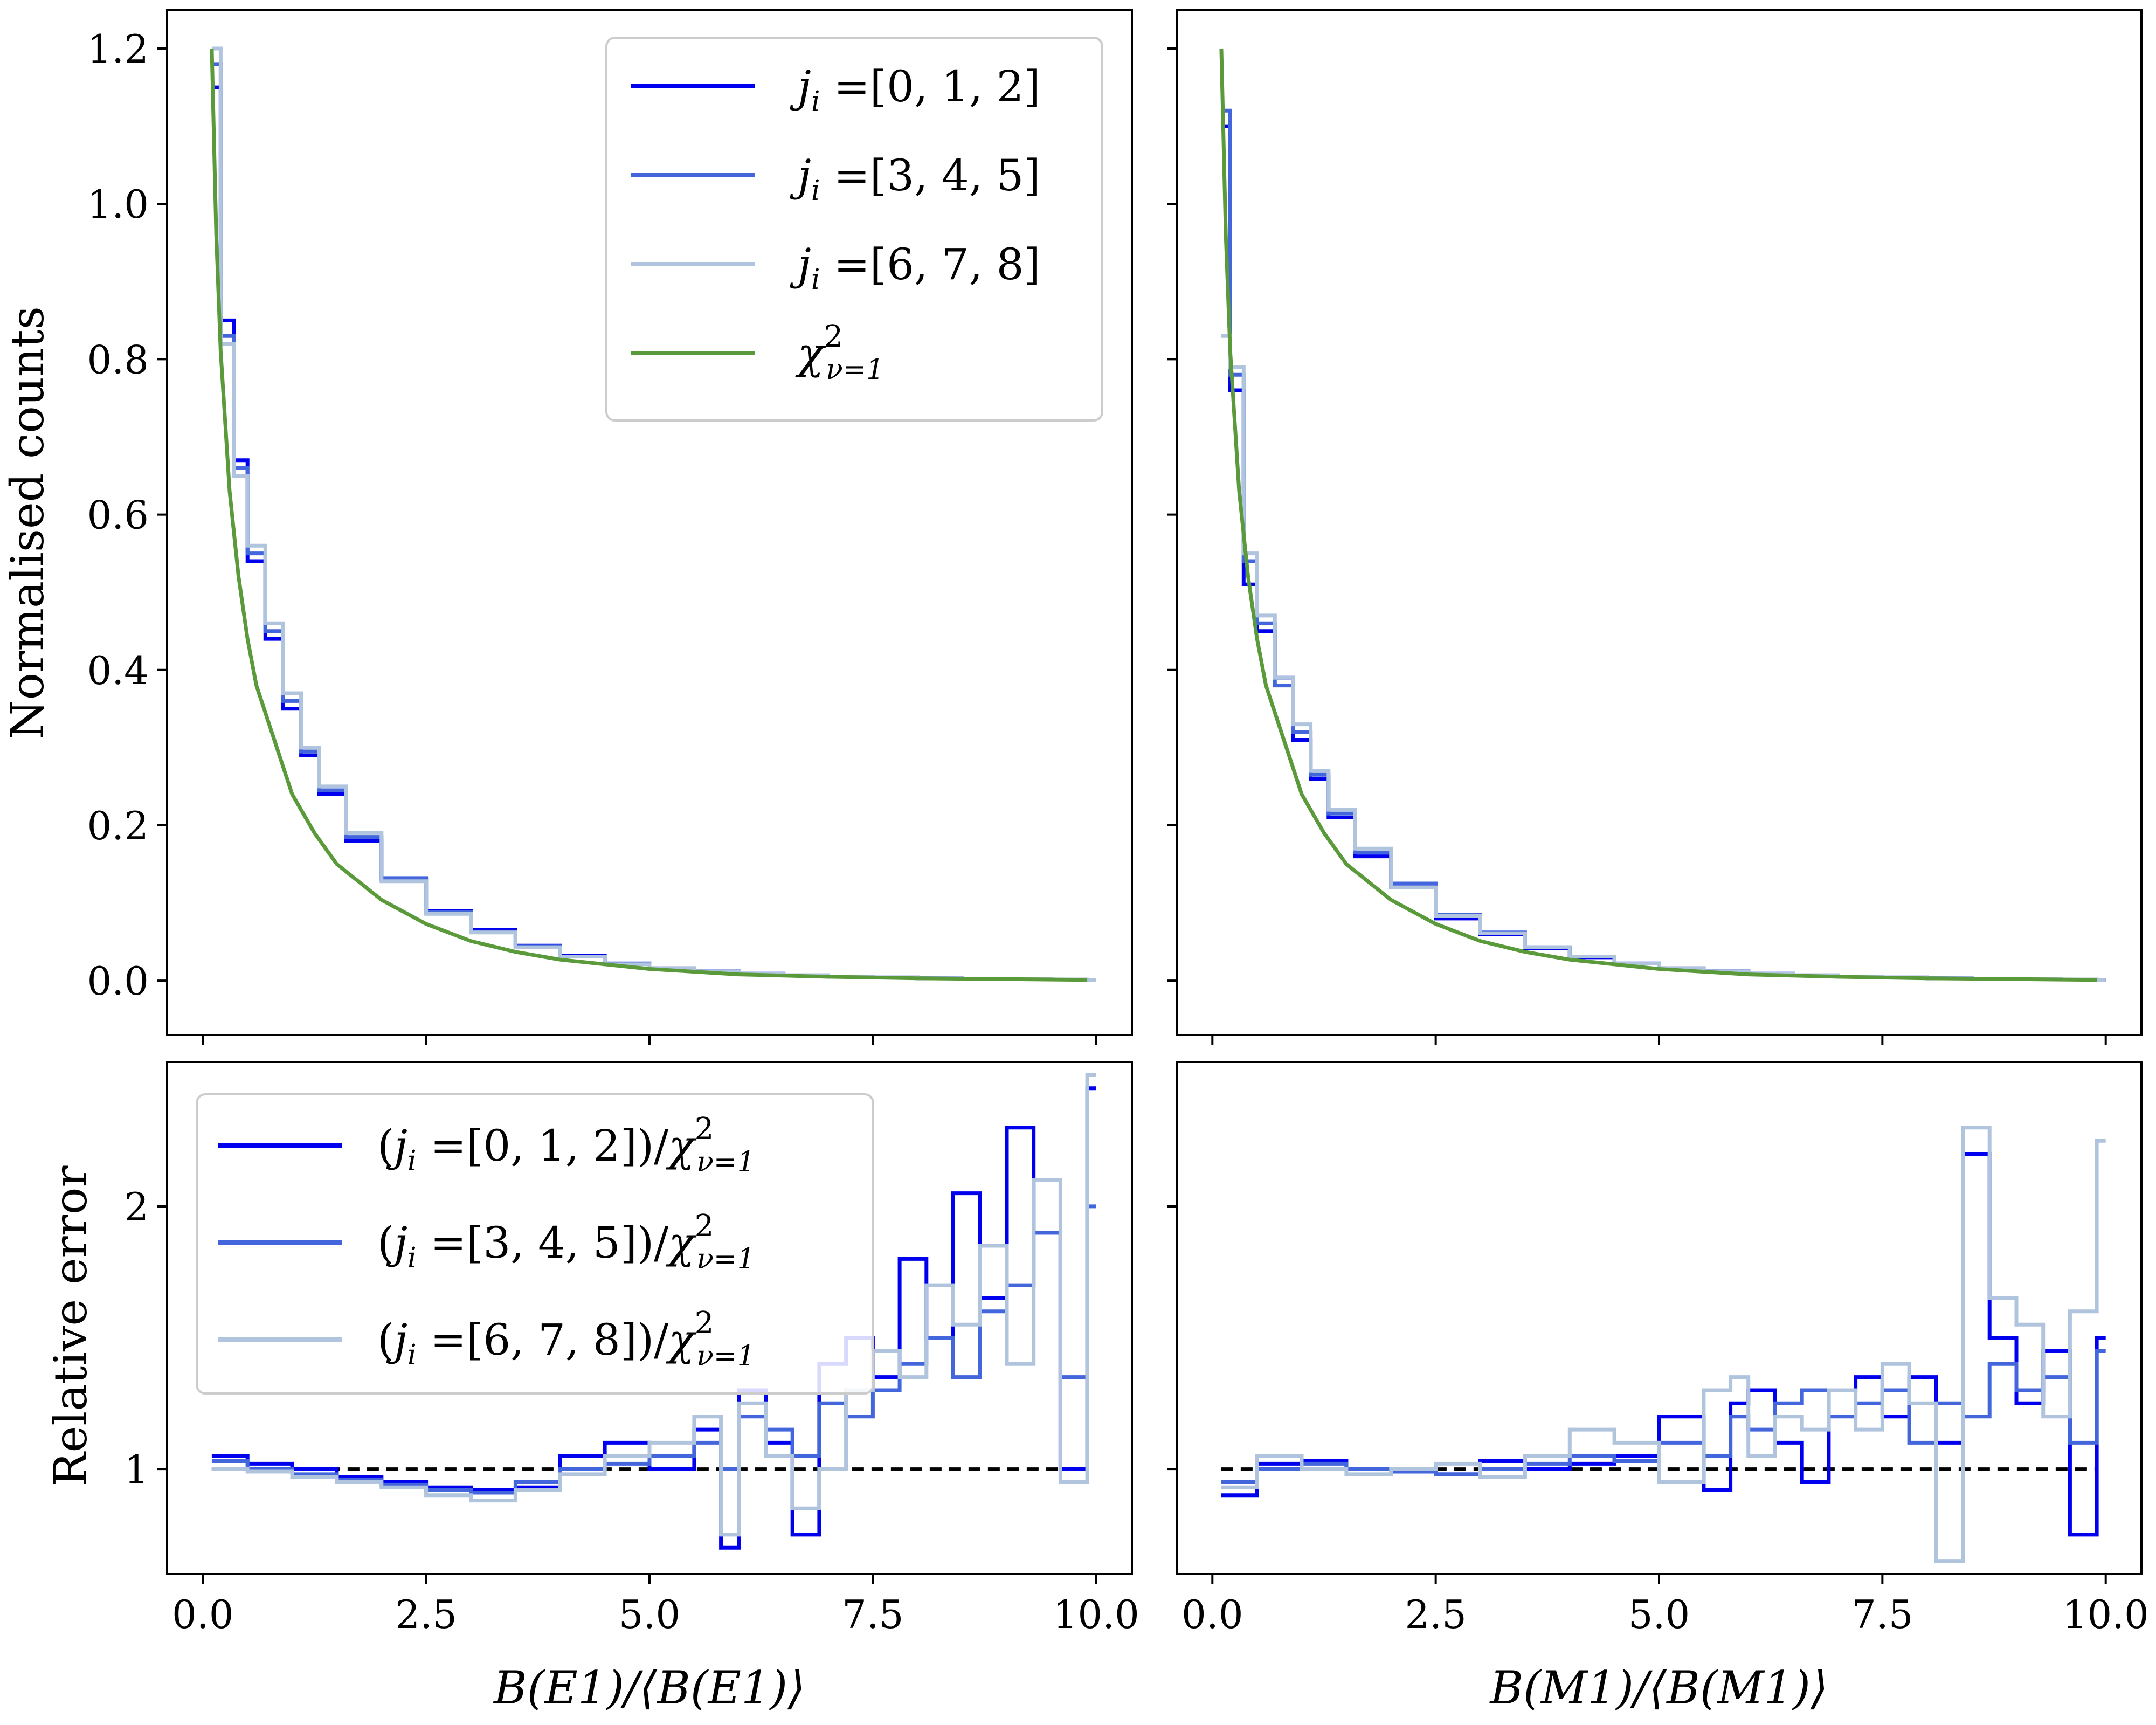  I want to click on x-axis-title-m1: B(M1)/⟨B(M1)⟩, so click(1658, 1687).